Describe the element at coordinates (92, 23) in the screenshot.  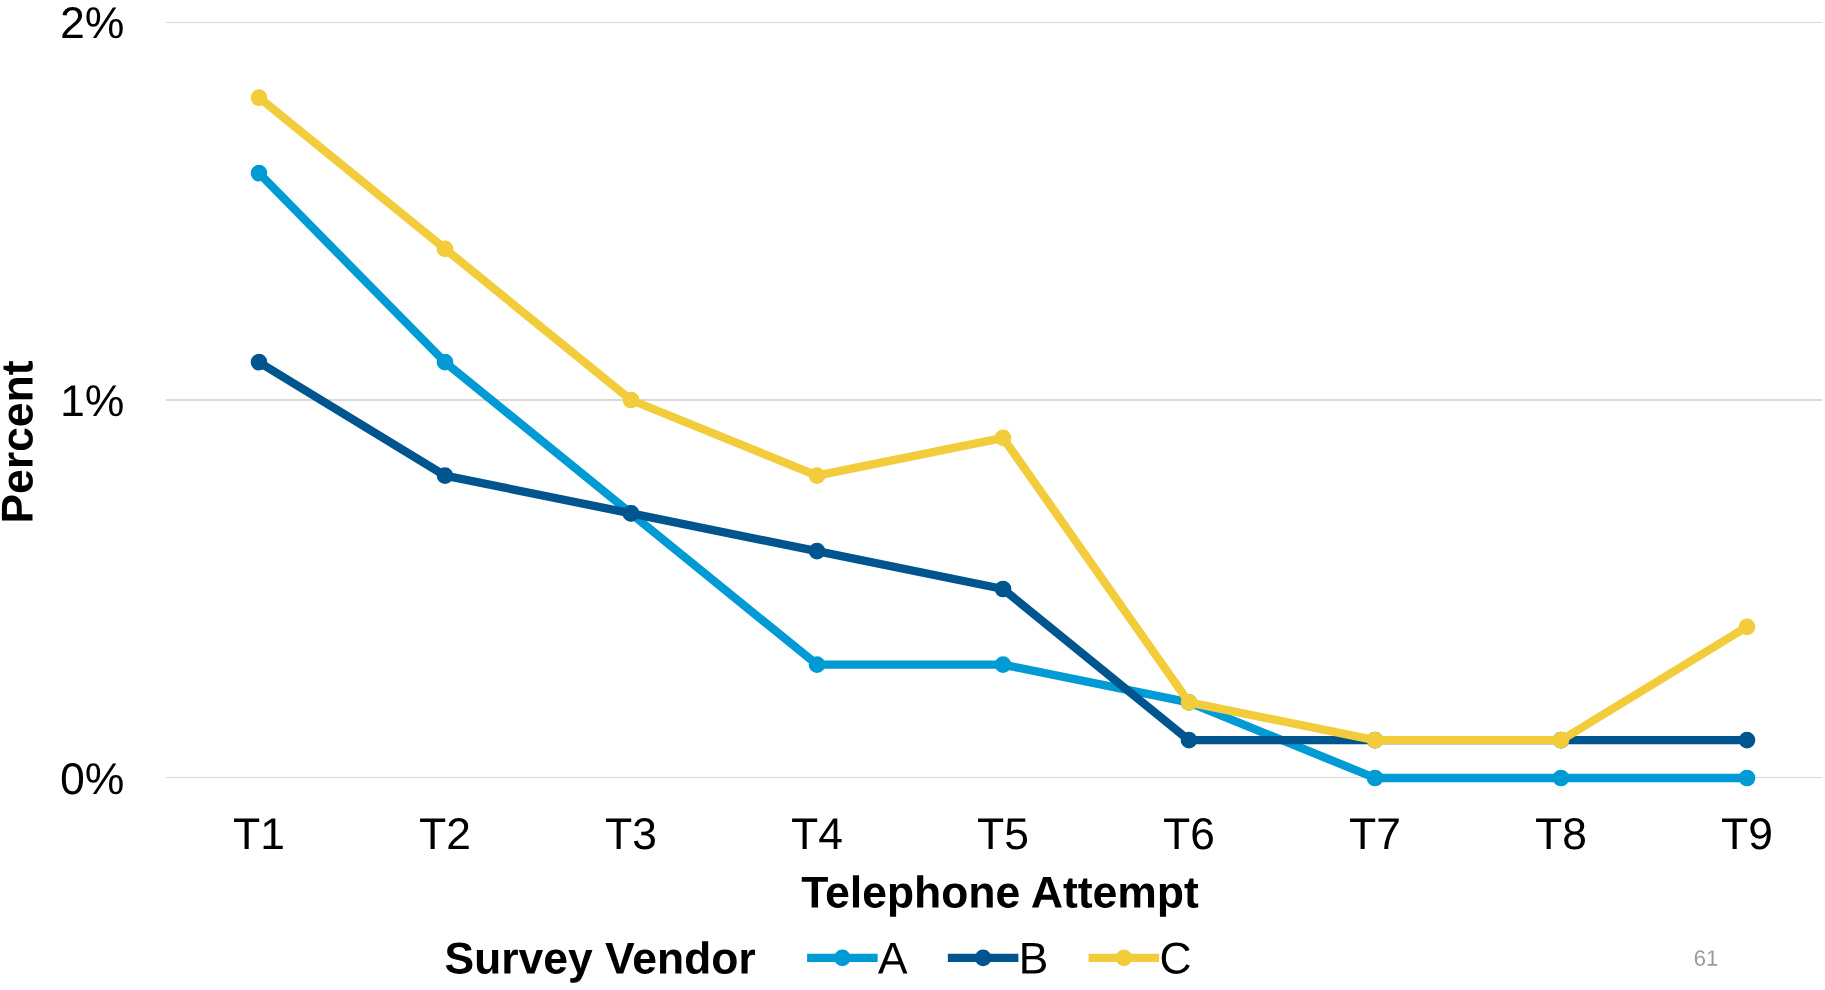
I see `y-tick-label: 2%` at that location.